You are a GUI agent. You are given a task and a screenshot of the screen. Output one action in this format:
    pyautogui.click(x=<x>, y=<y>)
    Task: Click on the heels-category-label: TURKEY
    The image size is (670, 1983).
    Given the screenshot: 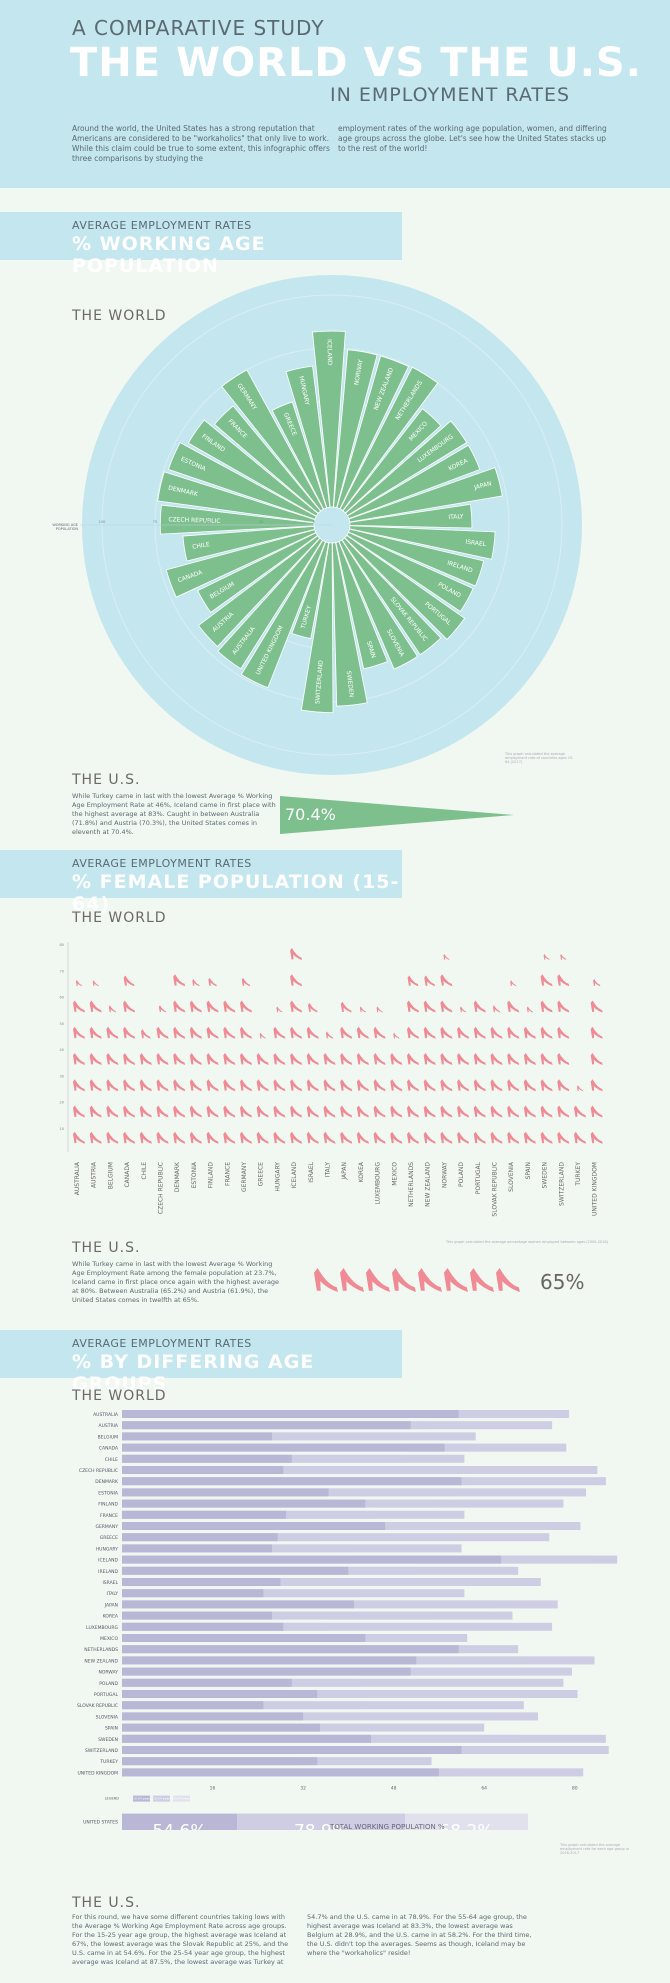 What is the action you would take?
    pyautogui.click(x=578, y=1174)
    